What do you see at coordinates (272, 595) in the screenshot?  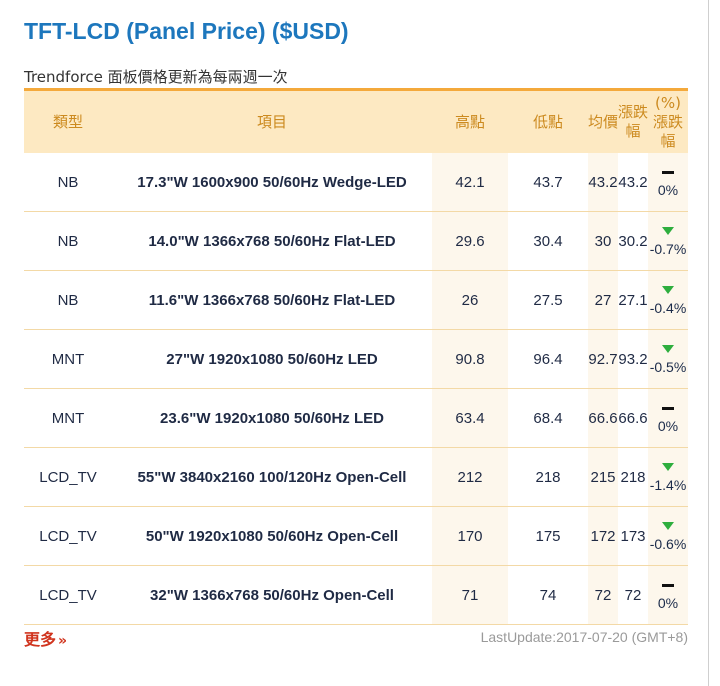 I see `cell-item: 32"W 1366x768 50/60Hz Open-Cell` at bounding box center [272, 595].